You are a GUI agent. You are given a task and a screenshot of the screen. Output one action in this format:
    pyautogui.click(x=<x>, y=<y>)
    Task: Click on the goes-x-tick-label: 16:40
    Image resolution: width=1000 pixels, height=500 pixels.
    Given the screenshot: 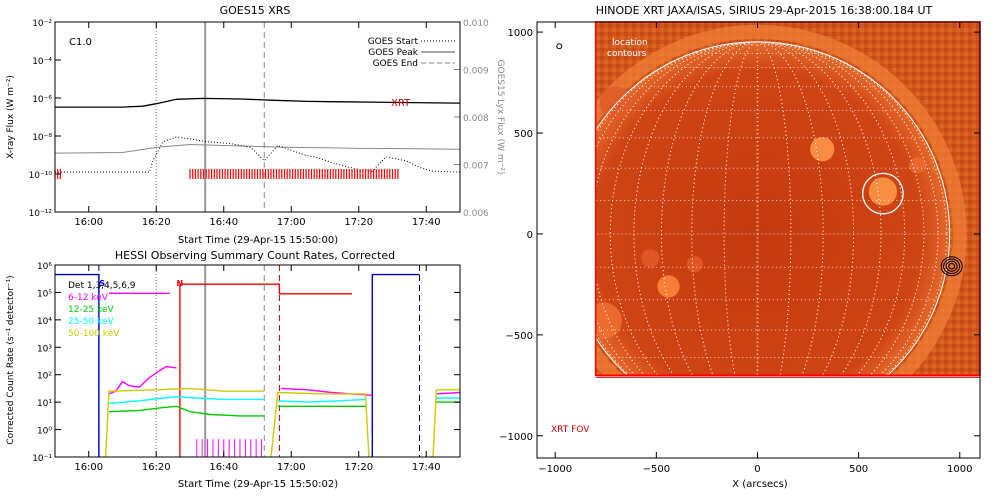 What is the action you would take?
    pyautogui.click(x=223, y=222)
    